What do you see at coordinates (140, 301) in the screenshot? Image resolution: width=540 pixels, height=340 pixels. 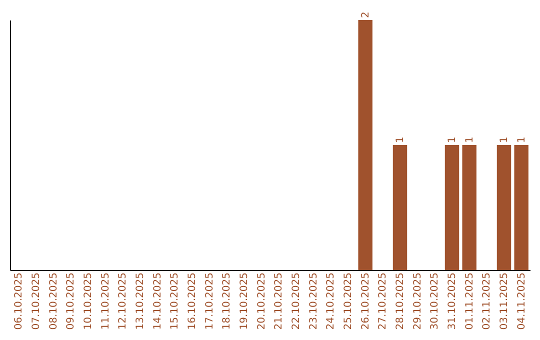 I see `x-tick-label: 13.10.2025` at bounding box center [140, 301].